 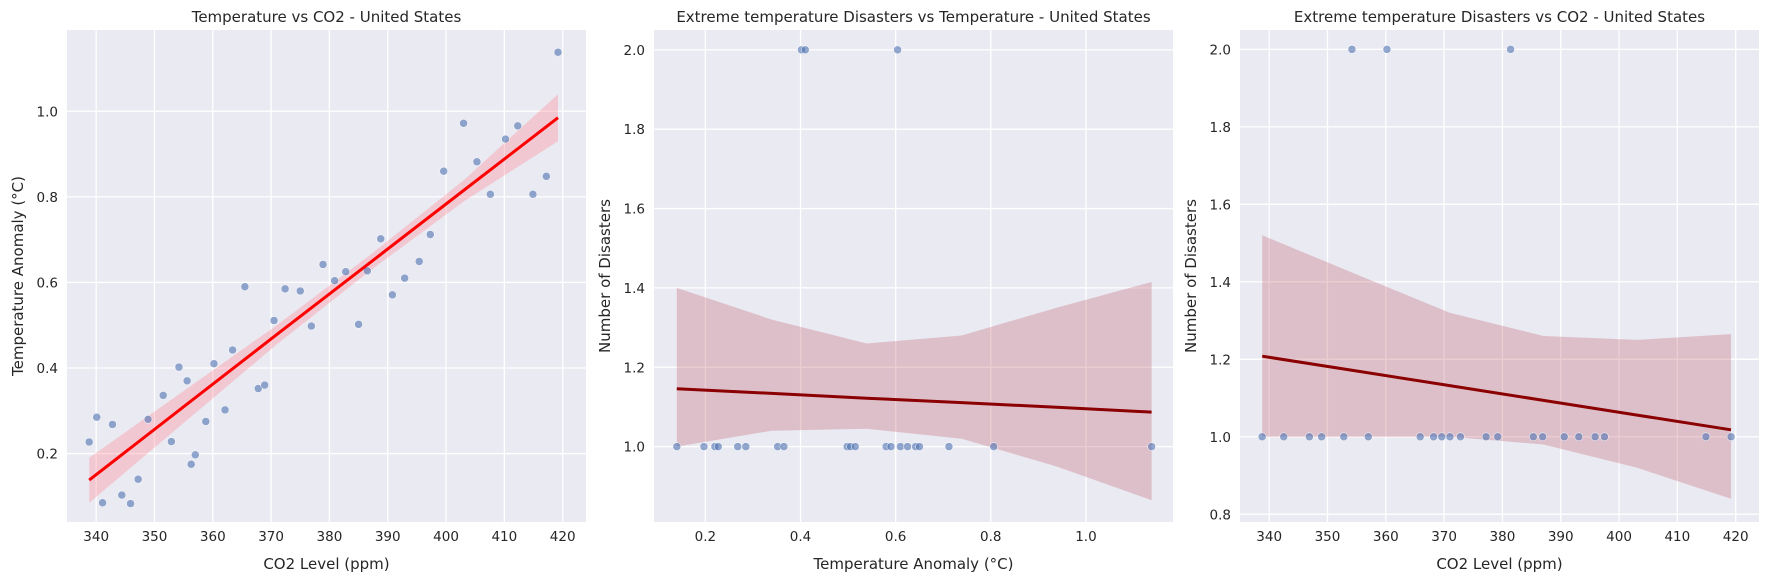 I want to click on chart1-x-axis-label: CO2 Level (ppm), so click(x=326, y=564).